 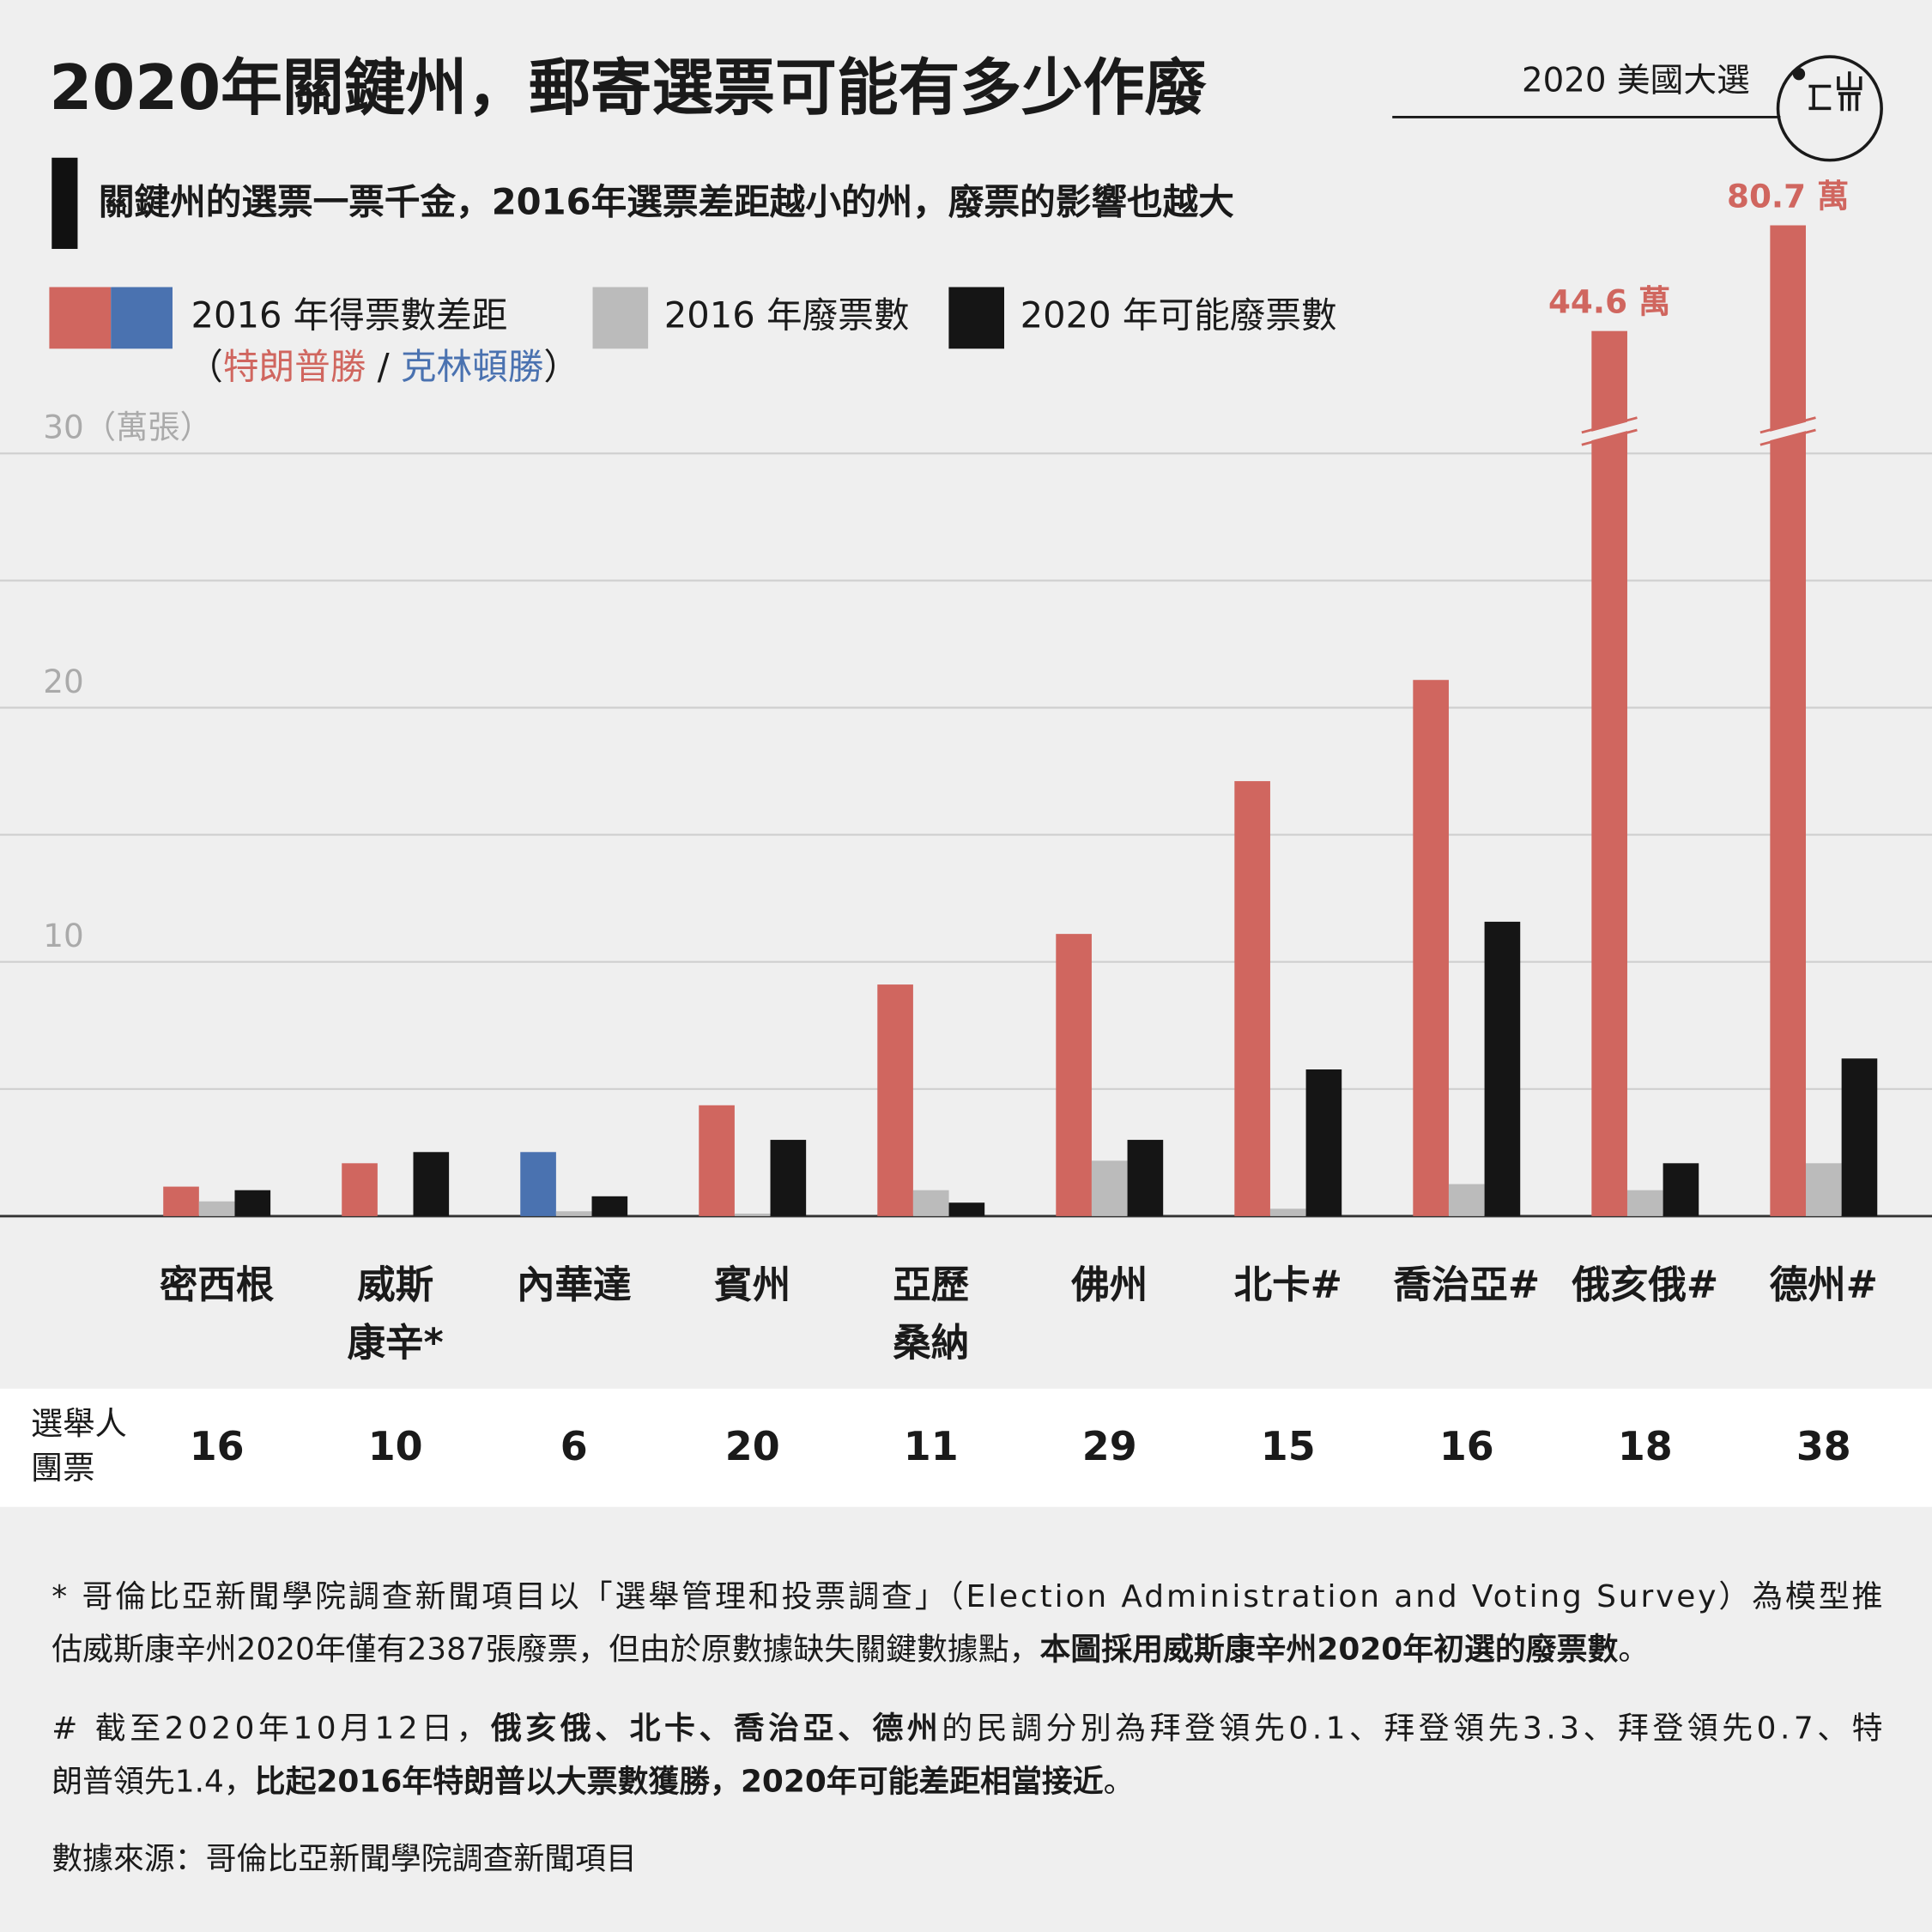 I want to click on footnote-segment: 本圖採用威斯康辛州2020年初選的廢票數, so click(x=1330, y=1650).